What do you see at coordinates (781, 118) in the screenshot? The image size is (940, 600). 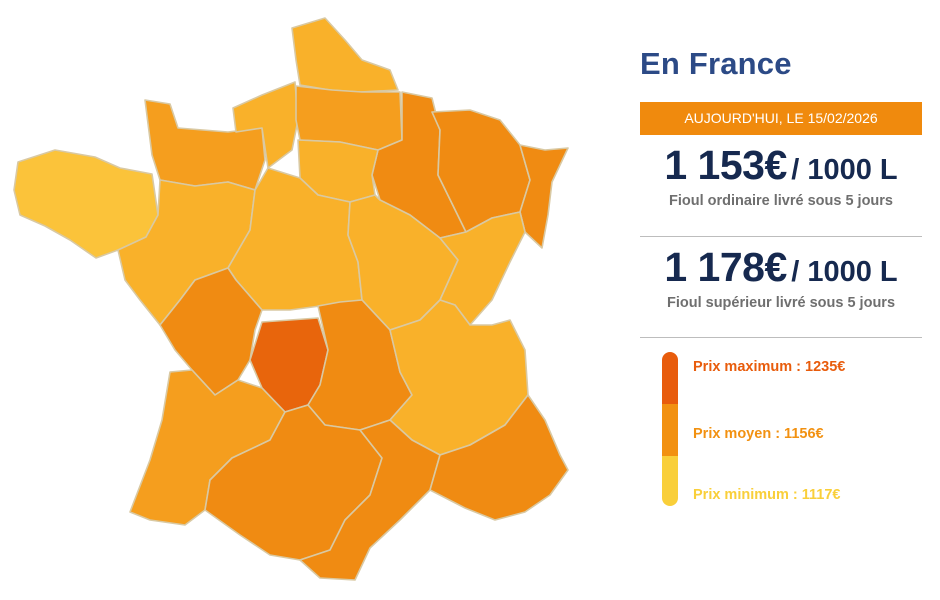 I see `date-banner: AUJOURD'HUI, LE 15/02/2026` at bounding box center [781, 118].